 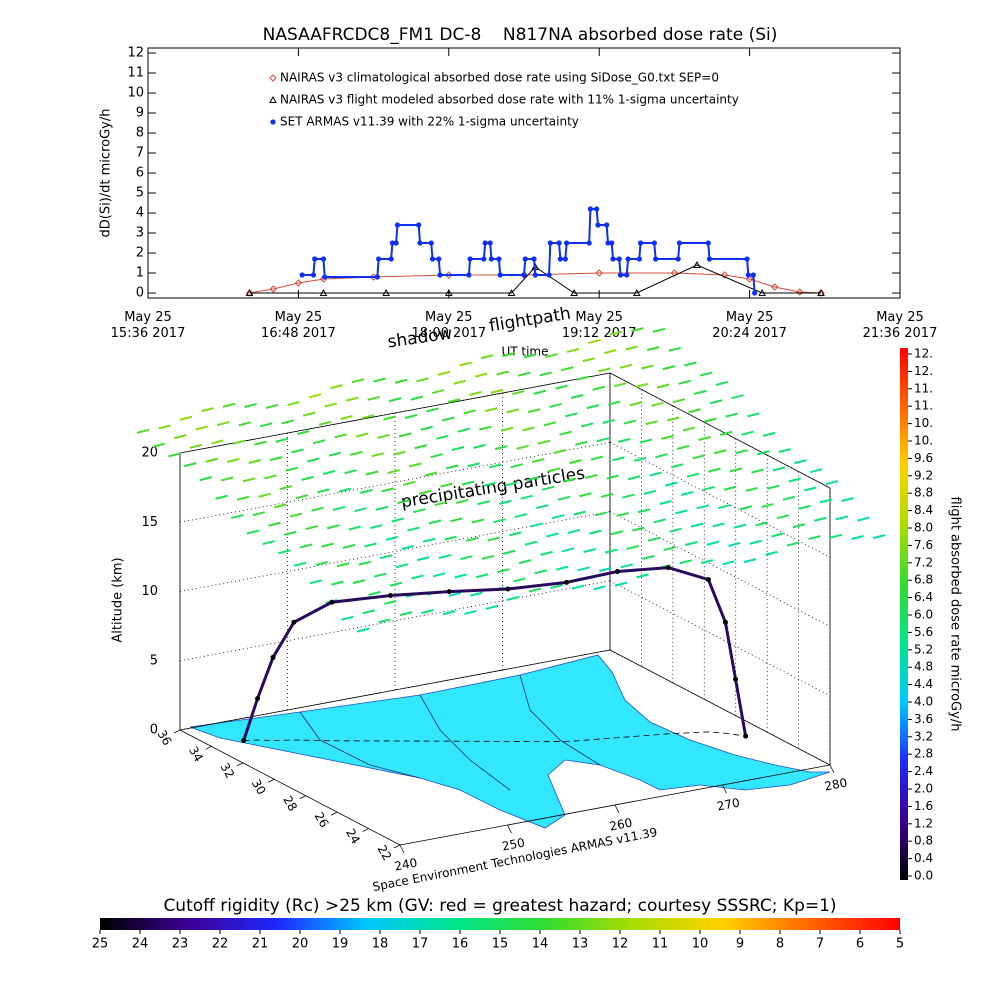 What do you see at coordinates (180, 944) in the screenshot?
I see `colorbar-tick-label: 23` at bounding box center [180, 944].